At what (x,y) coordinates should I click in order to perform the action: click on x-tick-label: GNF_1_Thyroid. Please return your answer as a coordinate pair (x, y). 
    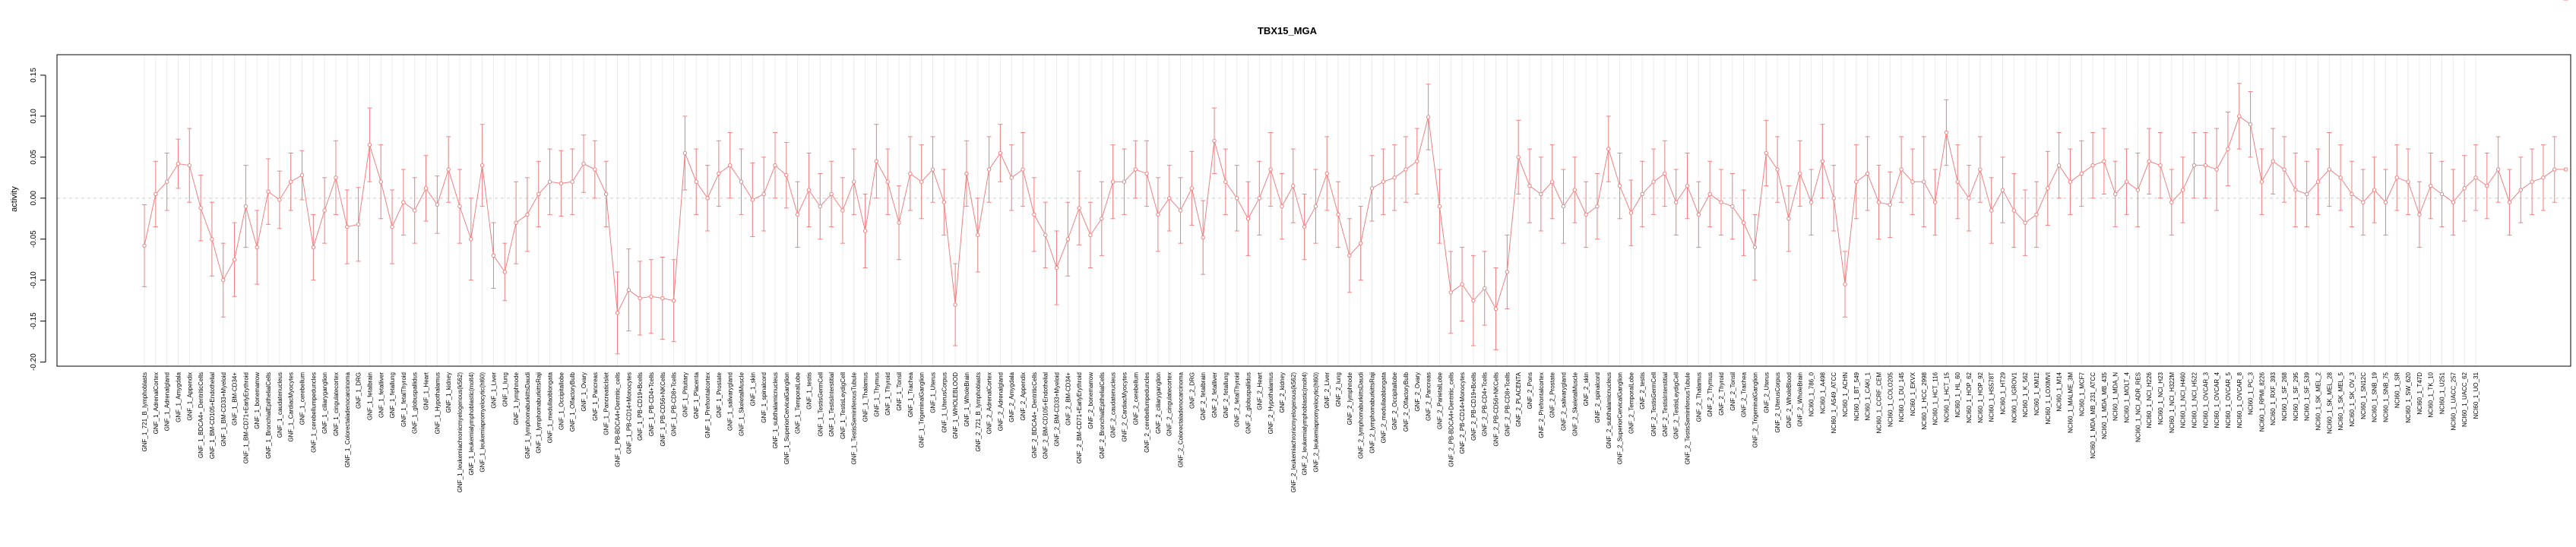
    Looking at the image, I should click on (888, 394).